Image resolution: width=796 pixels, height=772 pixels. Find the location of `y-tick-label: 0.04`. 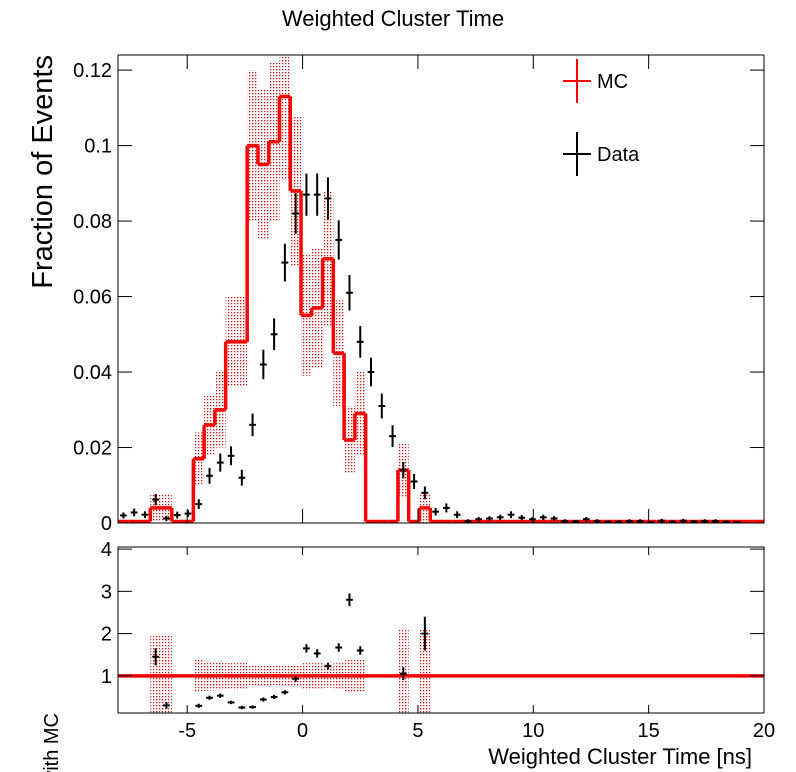

y-tick-label: 0.04 is located at coordinates (92, 373).